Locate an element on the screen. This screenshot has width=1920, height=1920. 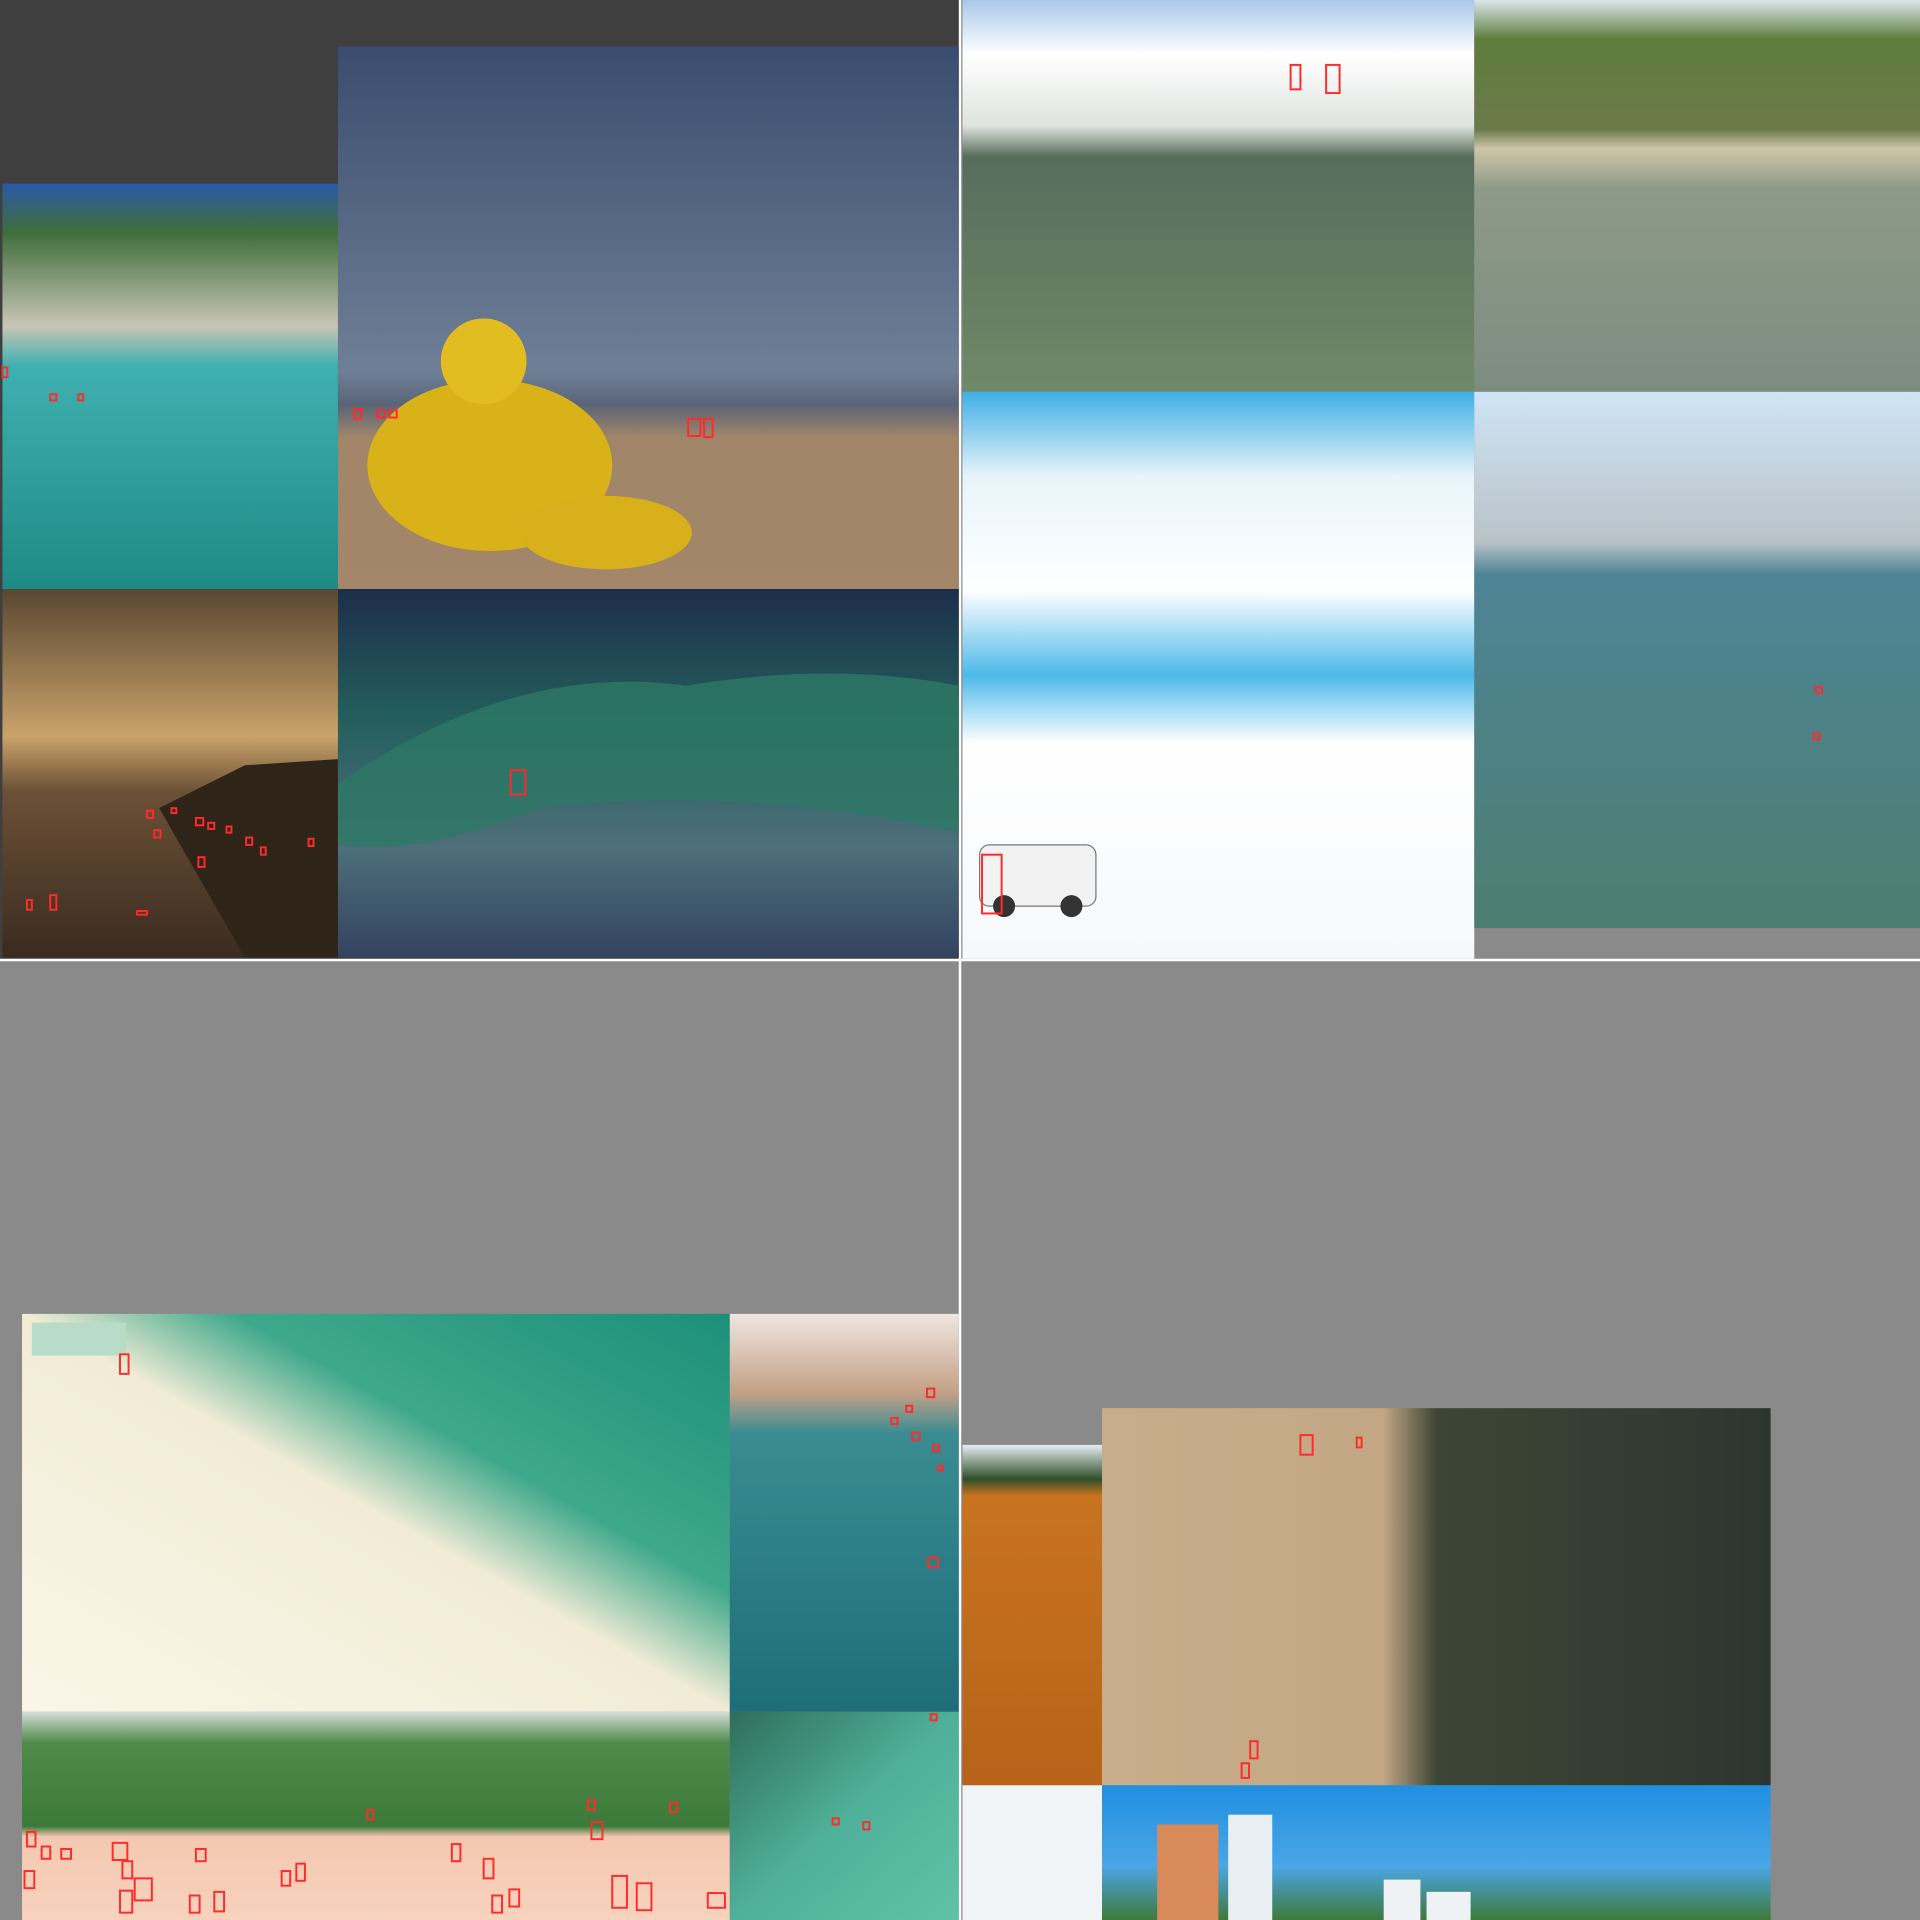
wave-crest is located at coordinates (648, 760).